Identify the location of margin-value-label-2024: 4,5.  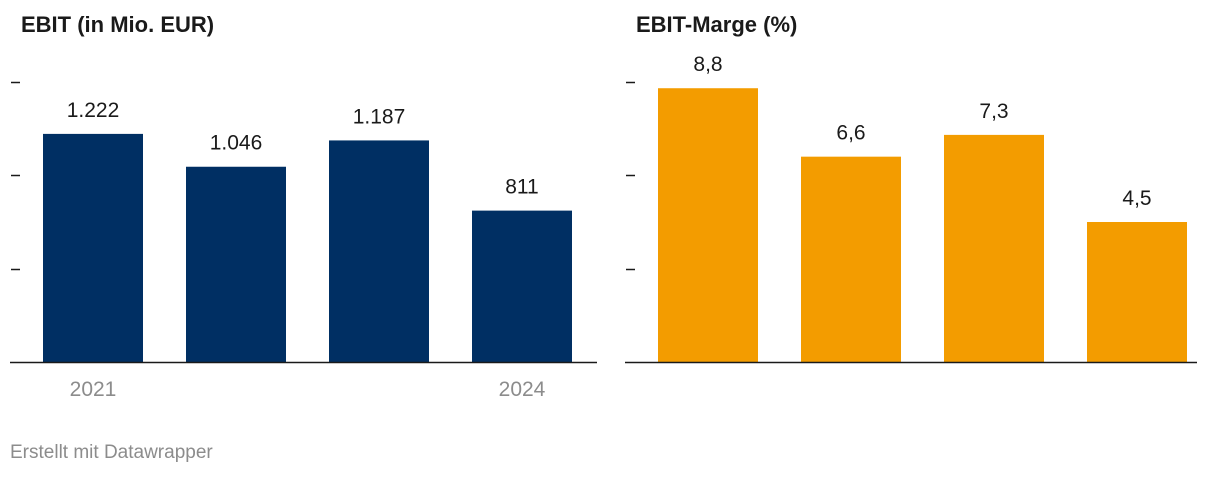
(1136, 198).